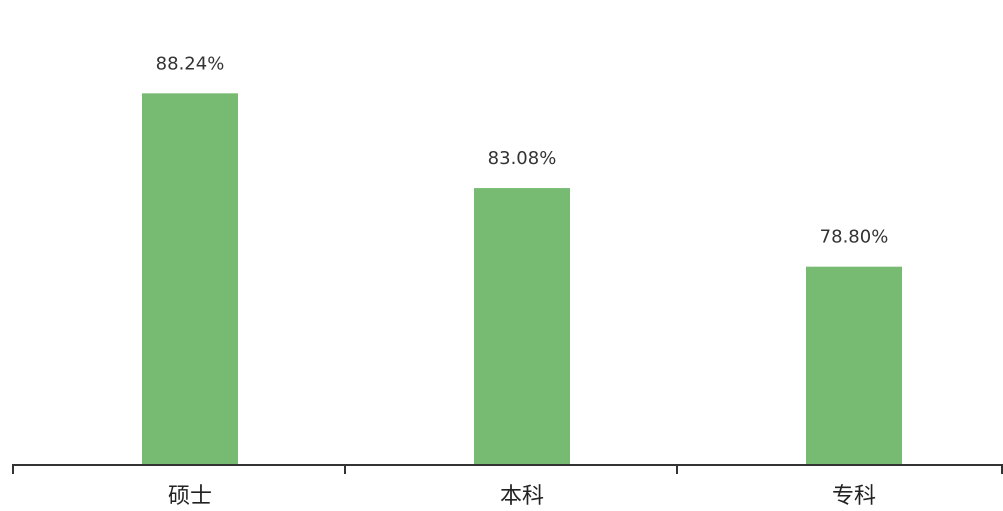  I want to click on x-axis, so click(507, 469).